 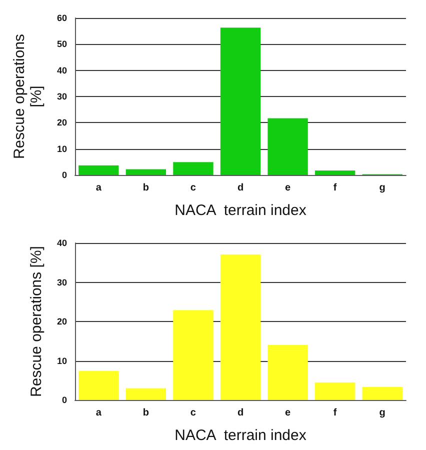 I want to click on y-tick-label: 60, so click(x=61, y=18).